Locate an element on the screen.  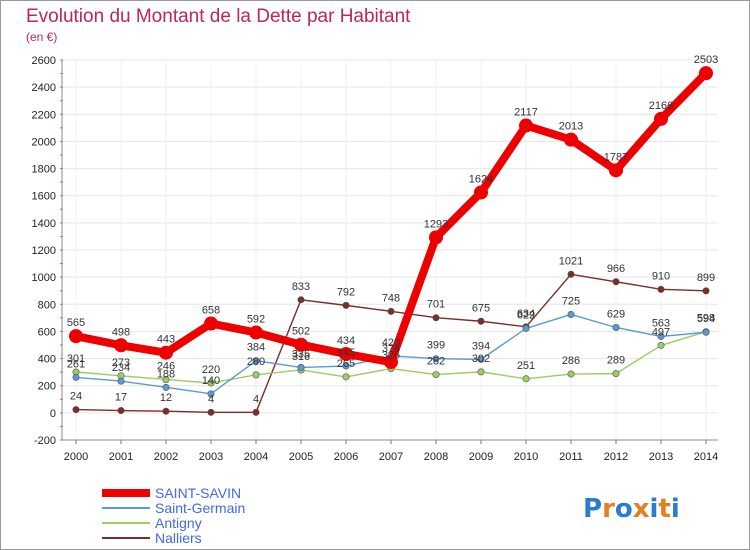
x-tick-label: 2001 is located at coordinates (121, 457).